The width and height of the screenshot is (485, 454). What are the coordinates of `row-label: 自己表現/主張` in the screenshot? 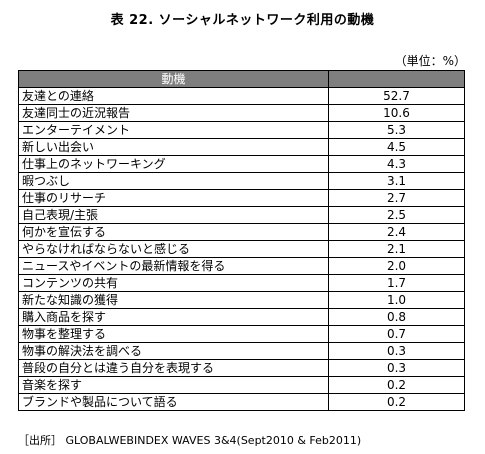 It's located at (173, 215).